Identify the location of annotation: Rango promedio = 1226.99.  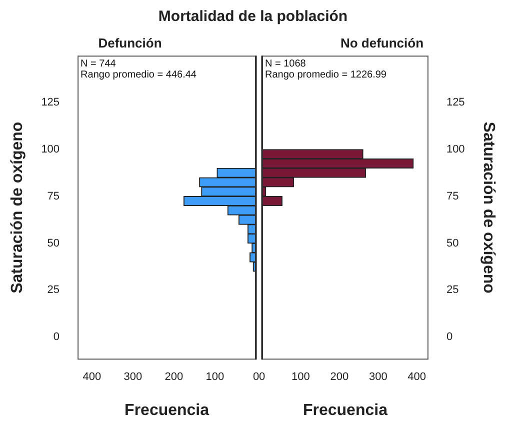
(326, 74).